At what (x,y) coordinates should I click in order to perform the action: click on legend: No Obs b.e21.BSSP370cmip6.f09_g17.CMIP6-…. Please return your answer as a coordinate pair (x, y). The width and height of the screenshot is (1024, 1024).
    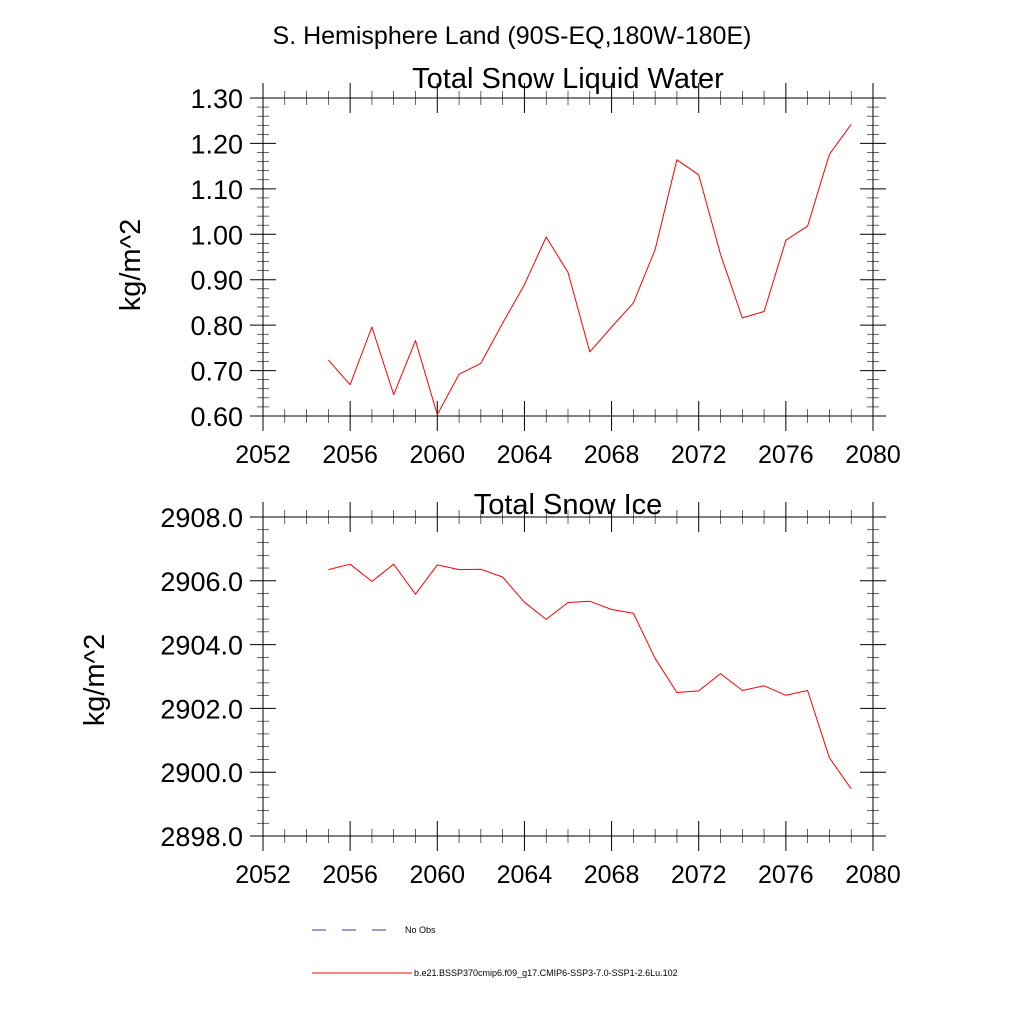
    Looking at the image, I should click on (495, 951).